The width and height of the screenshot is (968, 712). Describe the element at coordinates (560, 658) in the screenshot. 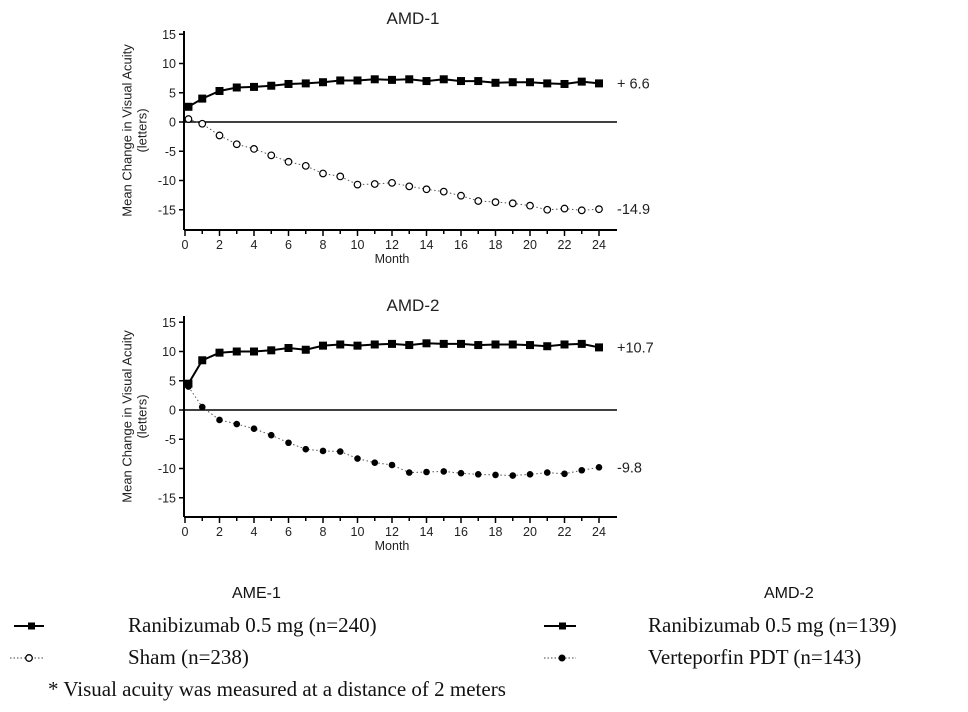

I see `legend-symbol-verteporfin` at that location.